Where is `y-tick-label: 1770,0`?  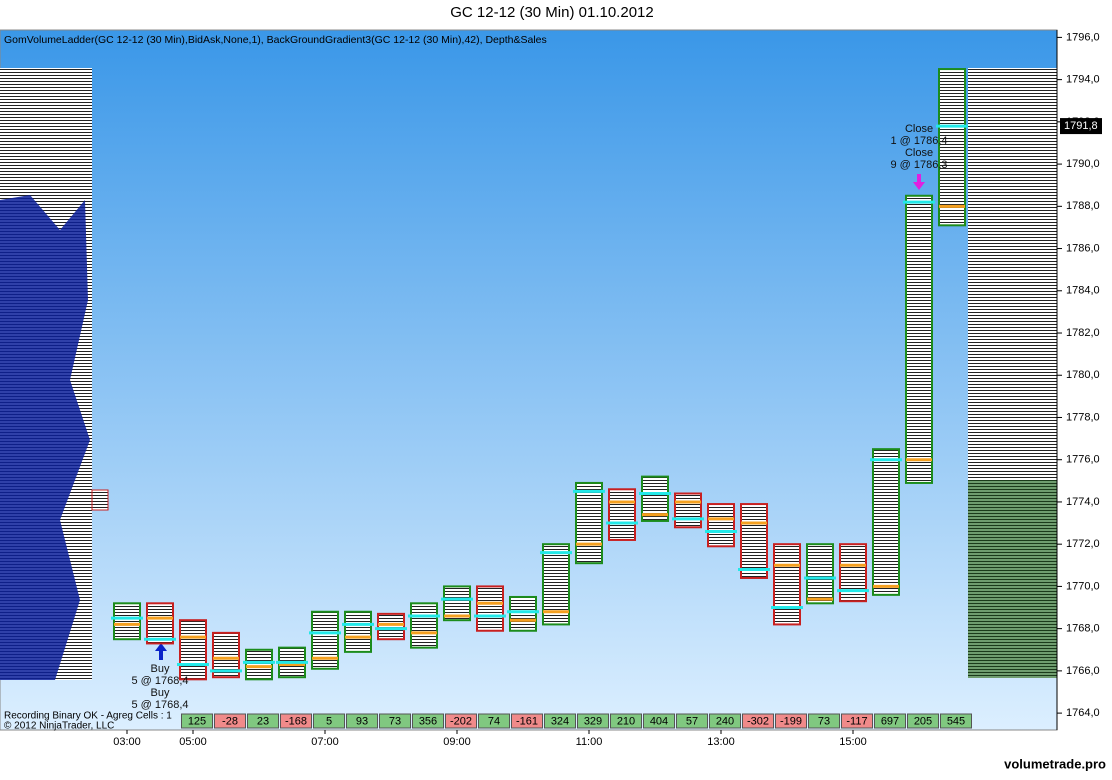 y-tick-label: 1770,0 is located at coordinates (1083, 586).